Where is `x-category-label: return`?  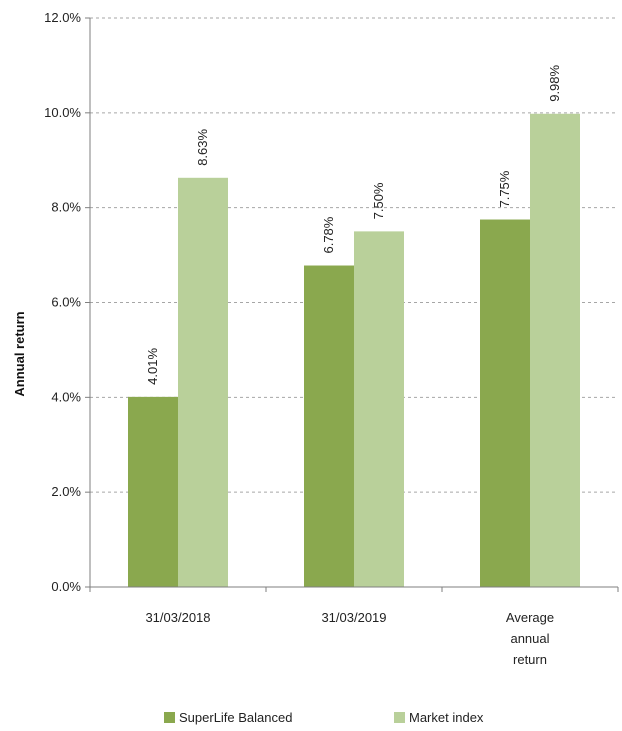 x-category-label: return is located at coordinates (530, 659).